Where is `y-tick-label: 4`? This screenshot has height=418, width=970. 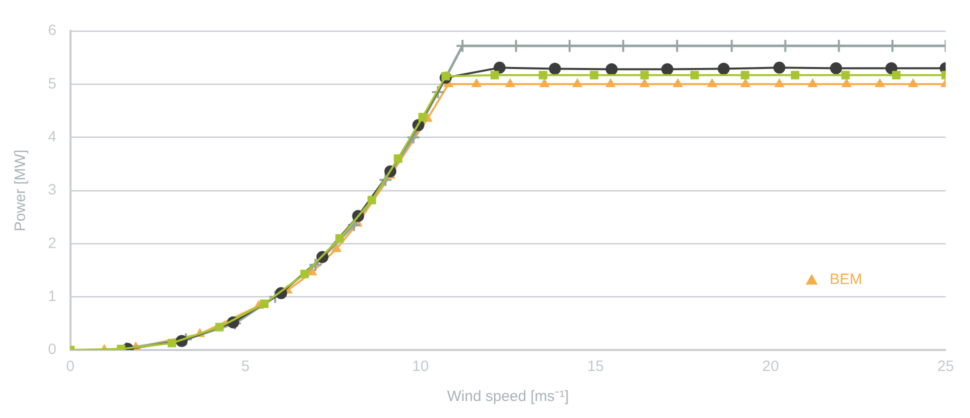
y-tick-label: 4 is located at coordinates (52, 137).